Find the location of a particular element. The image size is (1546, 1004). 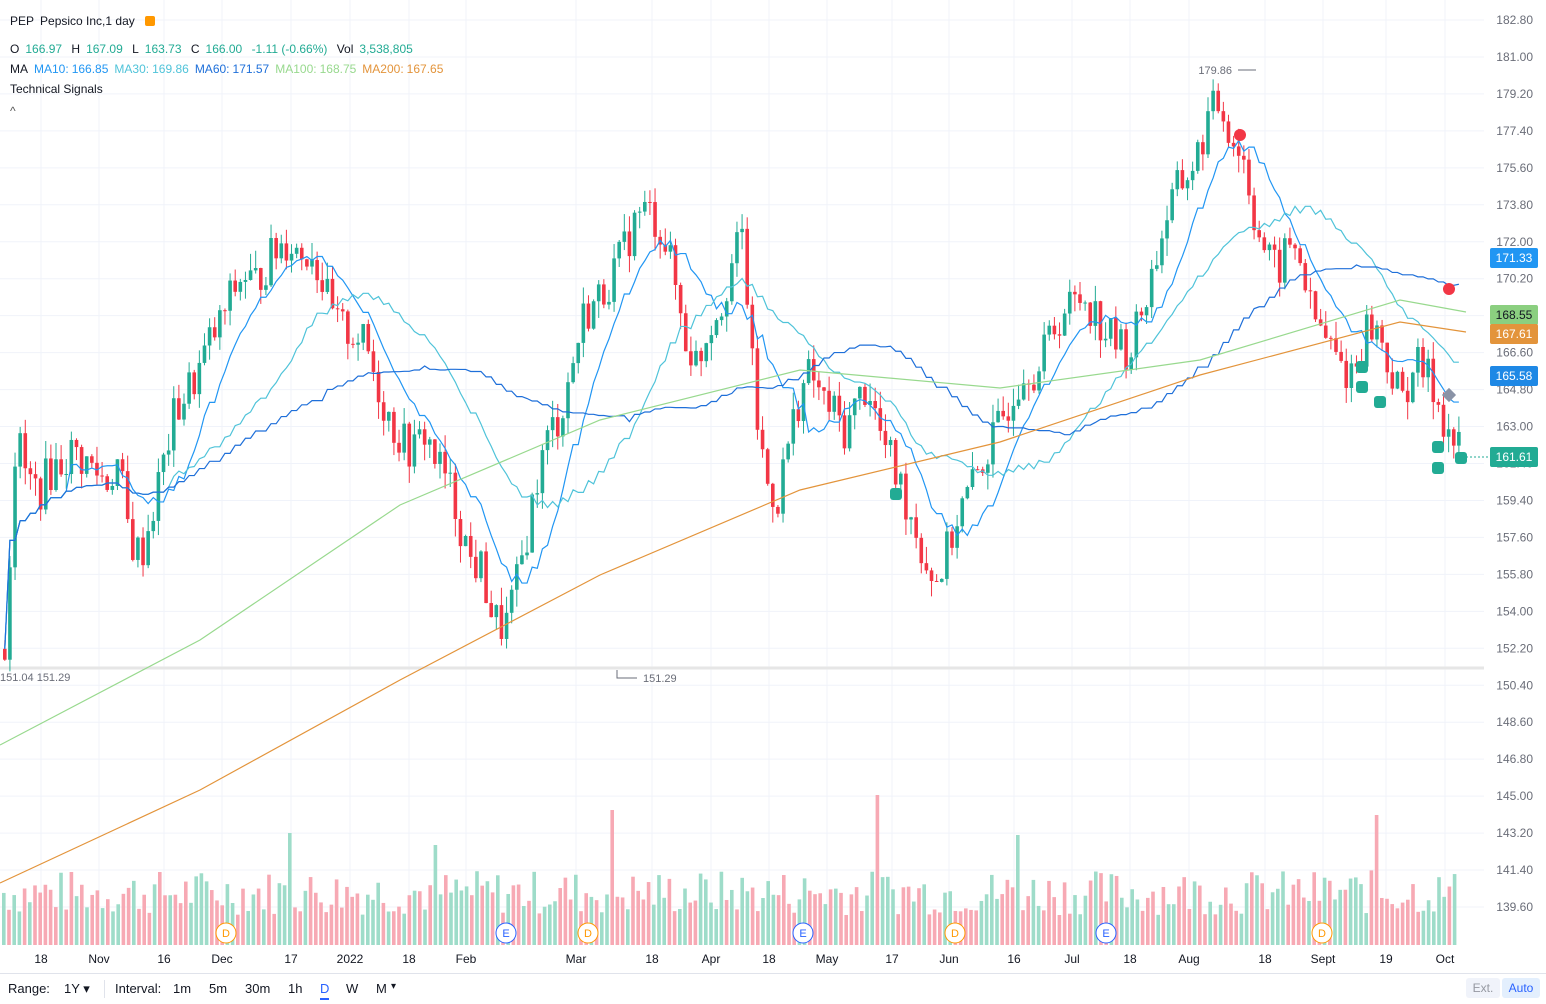

chevron-down-icon: ▾ is located at coordinates (394, 986).